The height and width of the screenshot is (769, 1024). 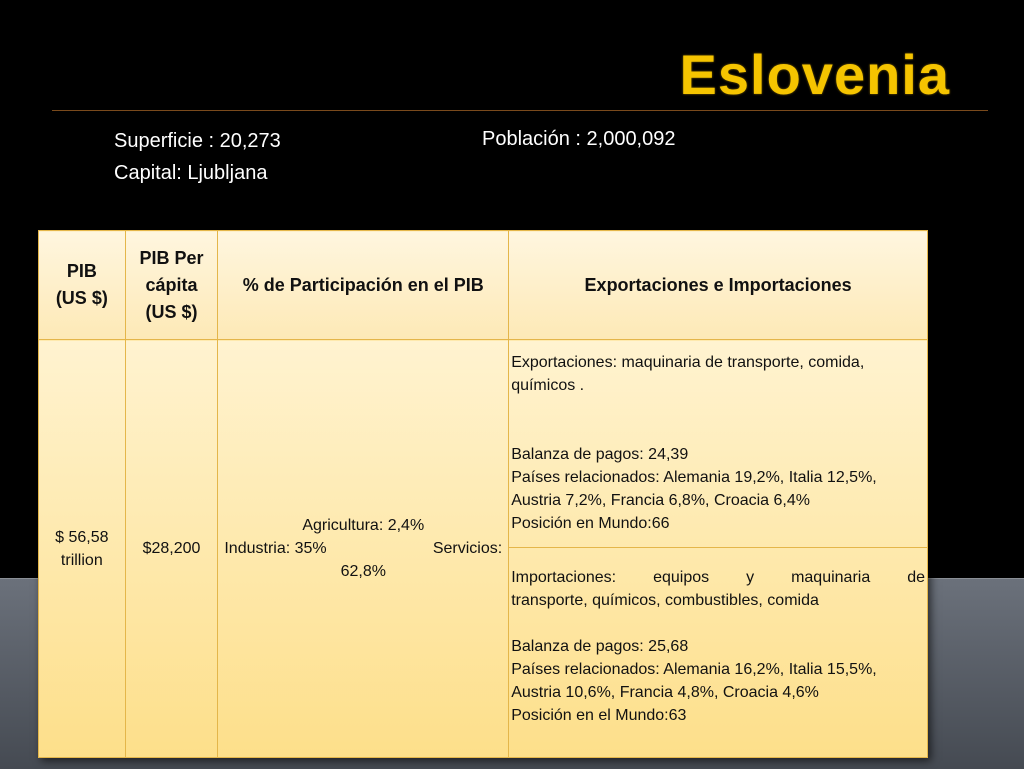 What do you see at coordinates (82, 548) in the screenshot?
I see `pib-value: $ 56,58 trillion` at bounding box center [82, 548].